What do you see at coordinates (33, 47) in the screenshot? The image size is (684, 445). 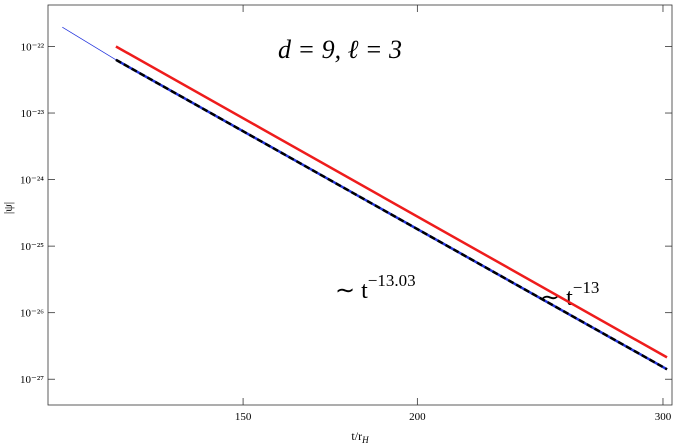 I see `y-tick-label: 10⁻²²` at bounding box center [33, 47].